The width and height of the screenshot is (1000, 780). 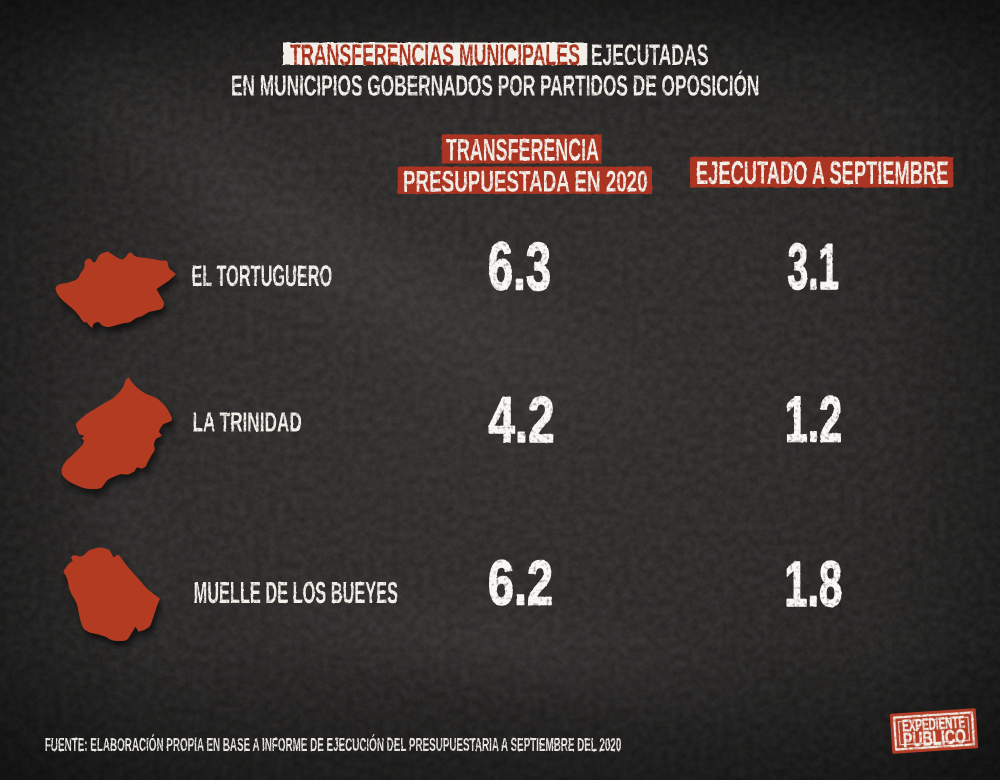 What do you see at coordinates (813, 419) in the screenshot?
I see `svg-text: 1.2` at bounding box center [813, 419].